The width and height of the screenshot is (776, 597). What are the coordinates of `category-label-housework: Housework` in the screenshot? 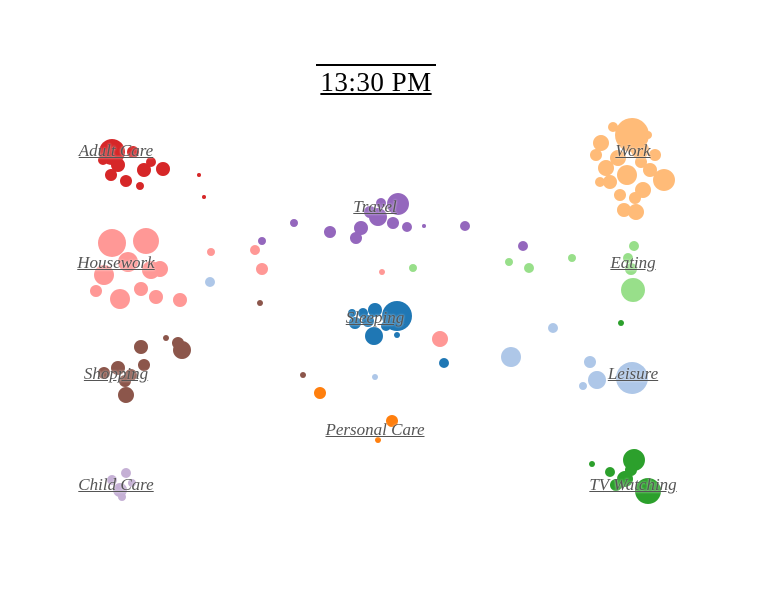 It's located at (116, 262).